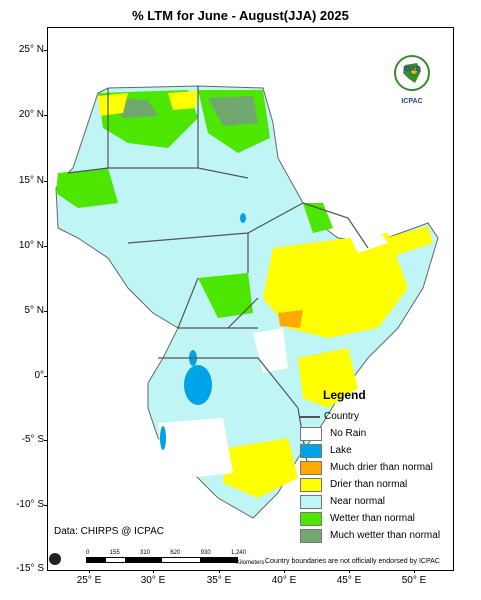 This screenshot has width=481, height=600. What do you see at coordinates (144, 553) in the screenshot?
I see `scale-tick: 310` at bounding box center [144, 553].